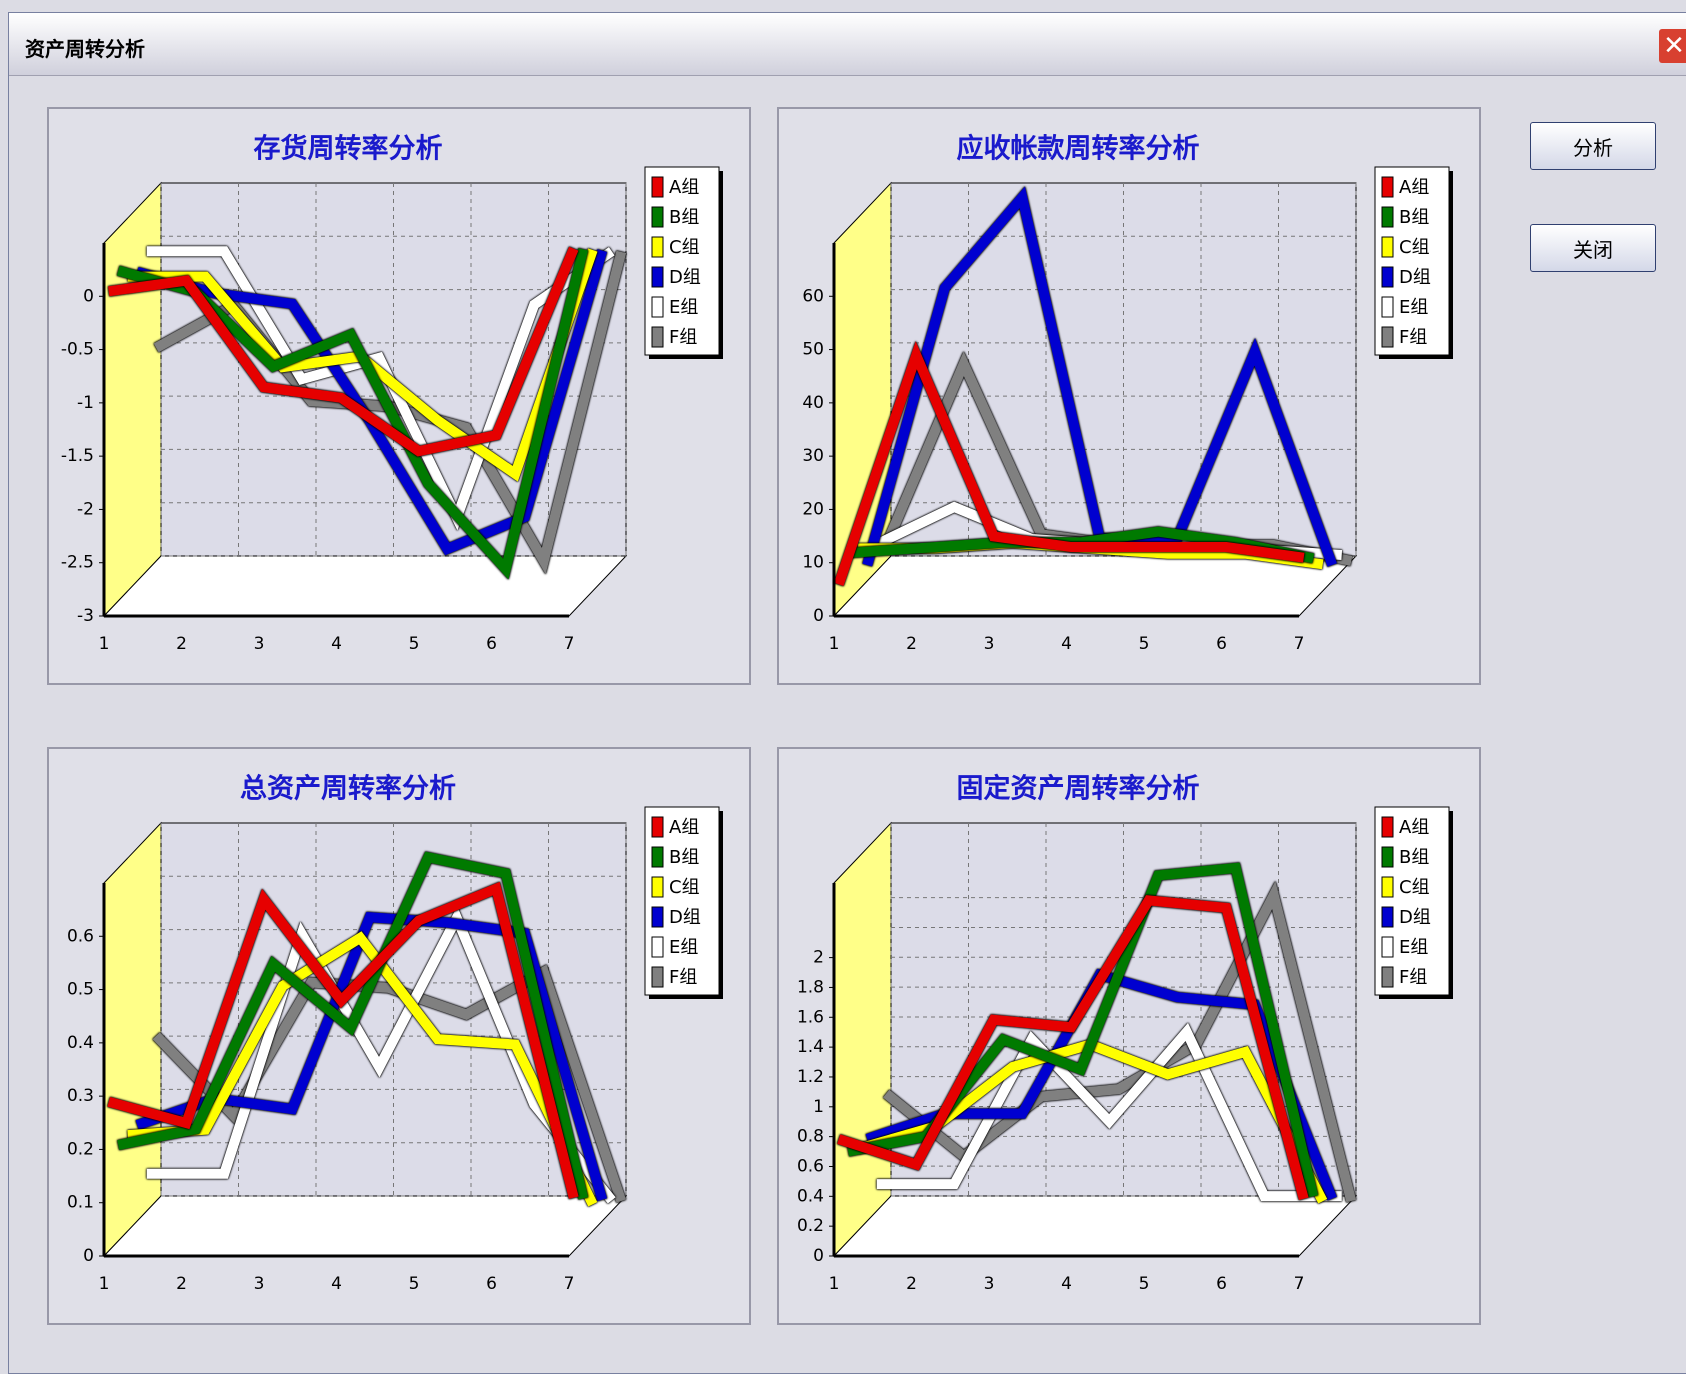  Describe the element at coordinates (847, 44) in the screenshot. I see `title-bar: 资产周转分析 ✕` at that location.